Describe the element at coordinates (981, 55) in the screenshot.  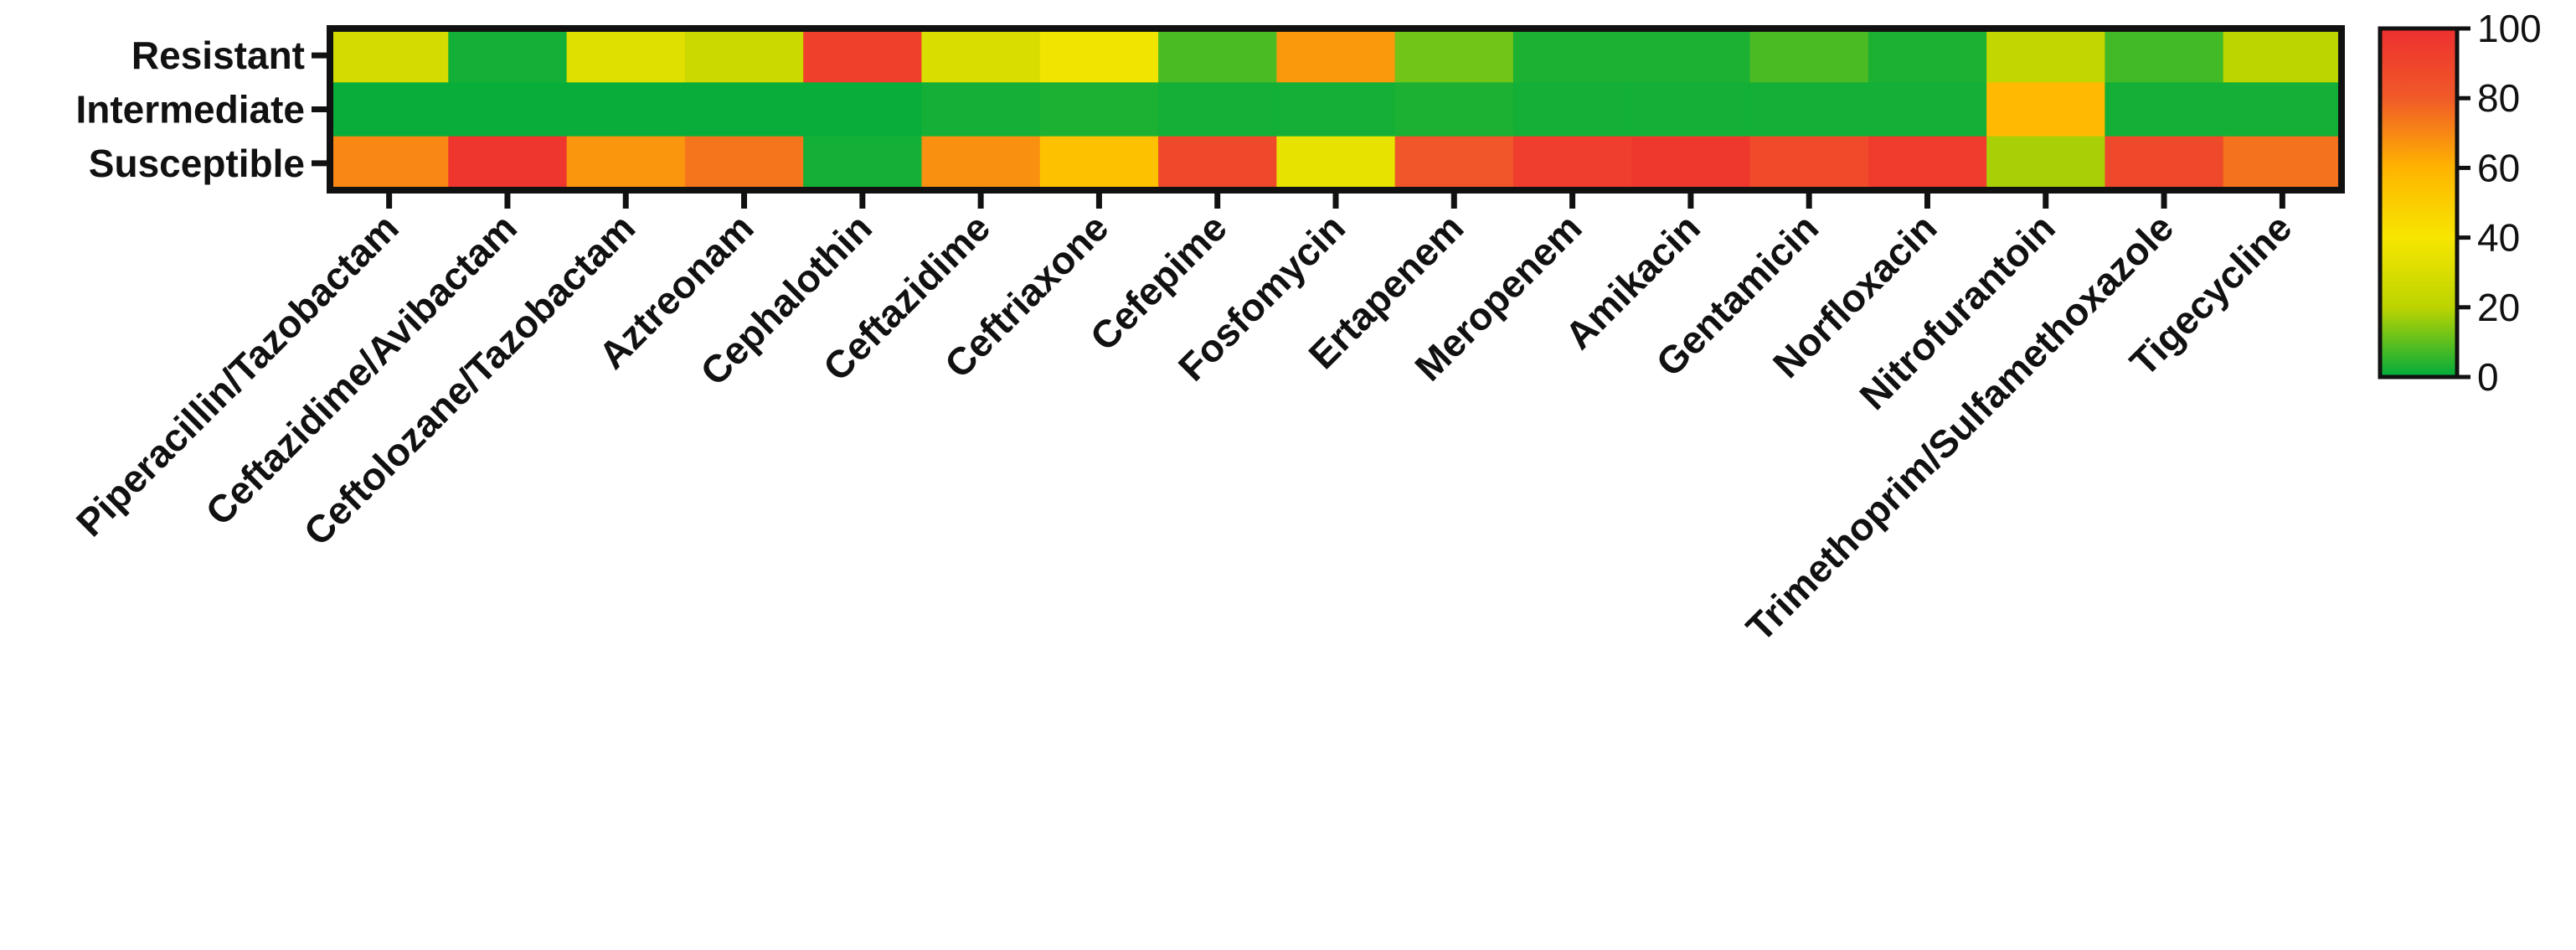
I see `cell-resistant-ceftazidime` at that location.